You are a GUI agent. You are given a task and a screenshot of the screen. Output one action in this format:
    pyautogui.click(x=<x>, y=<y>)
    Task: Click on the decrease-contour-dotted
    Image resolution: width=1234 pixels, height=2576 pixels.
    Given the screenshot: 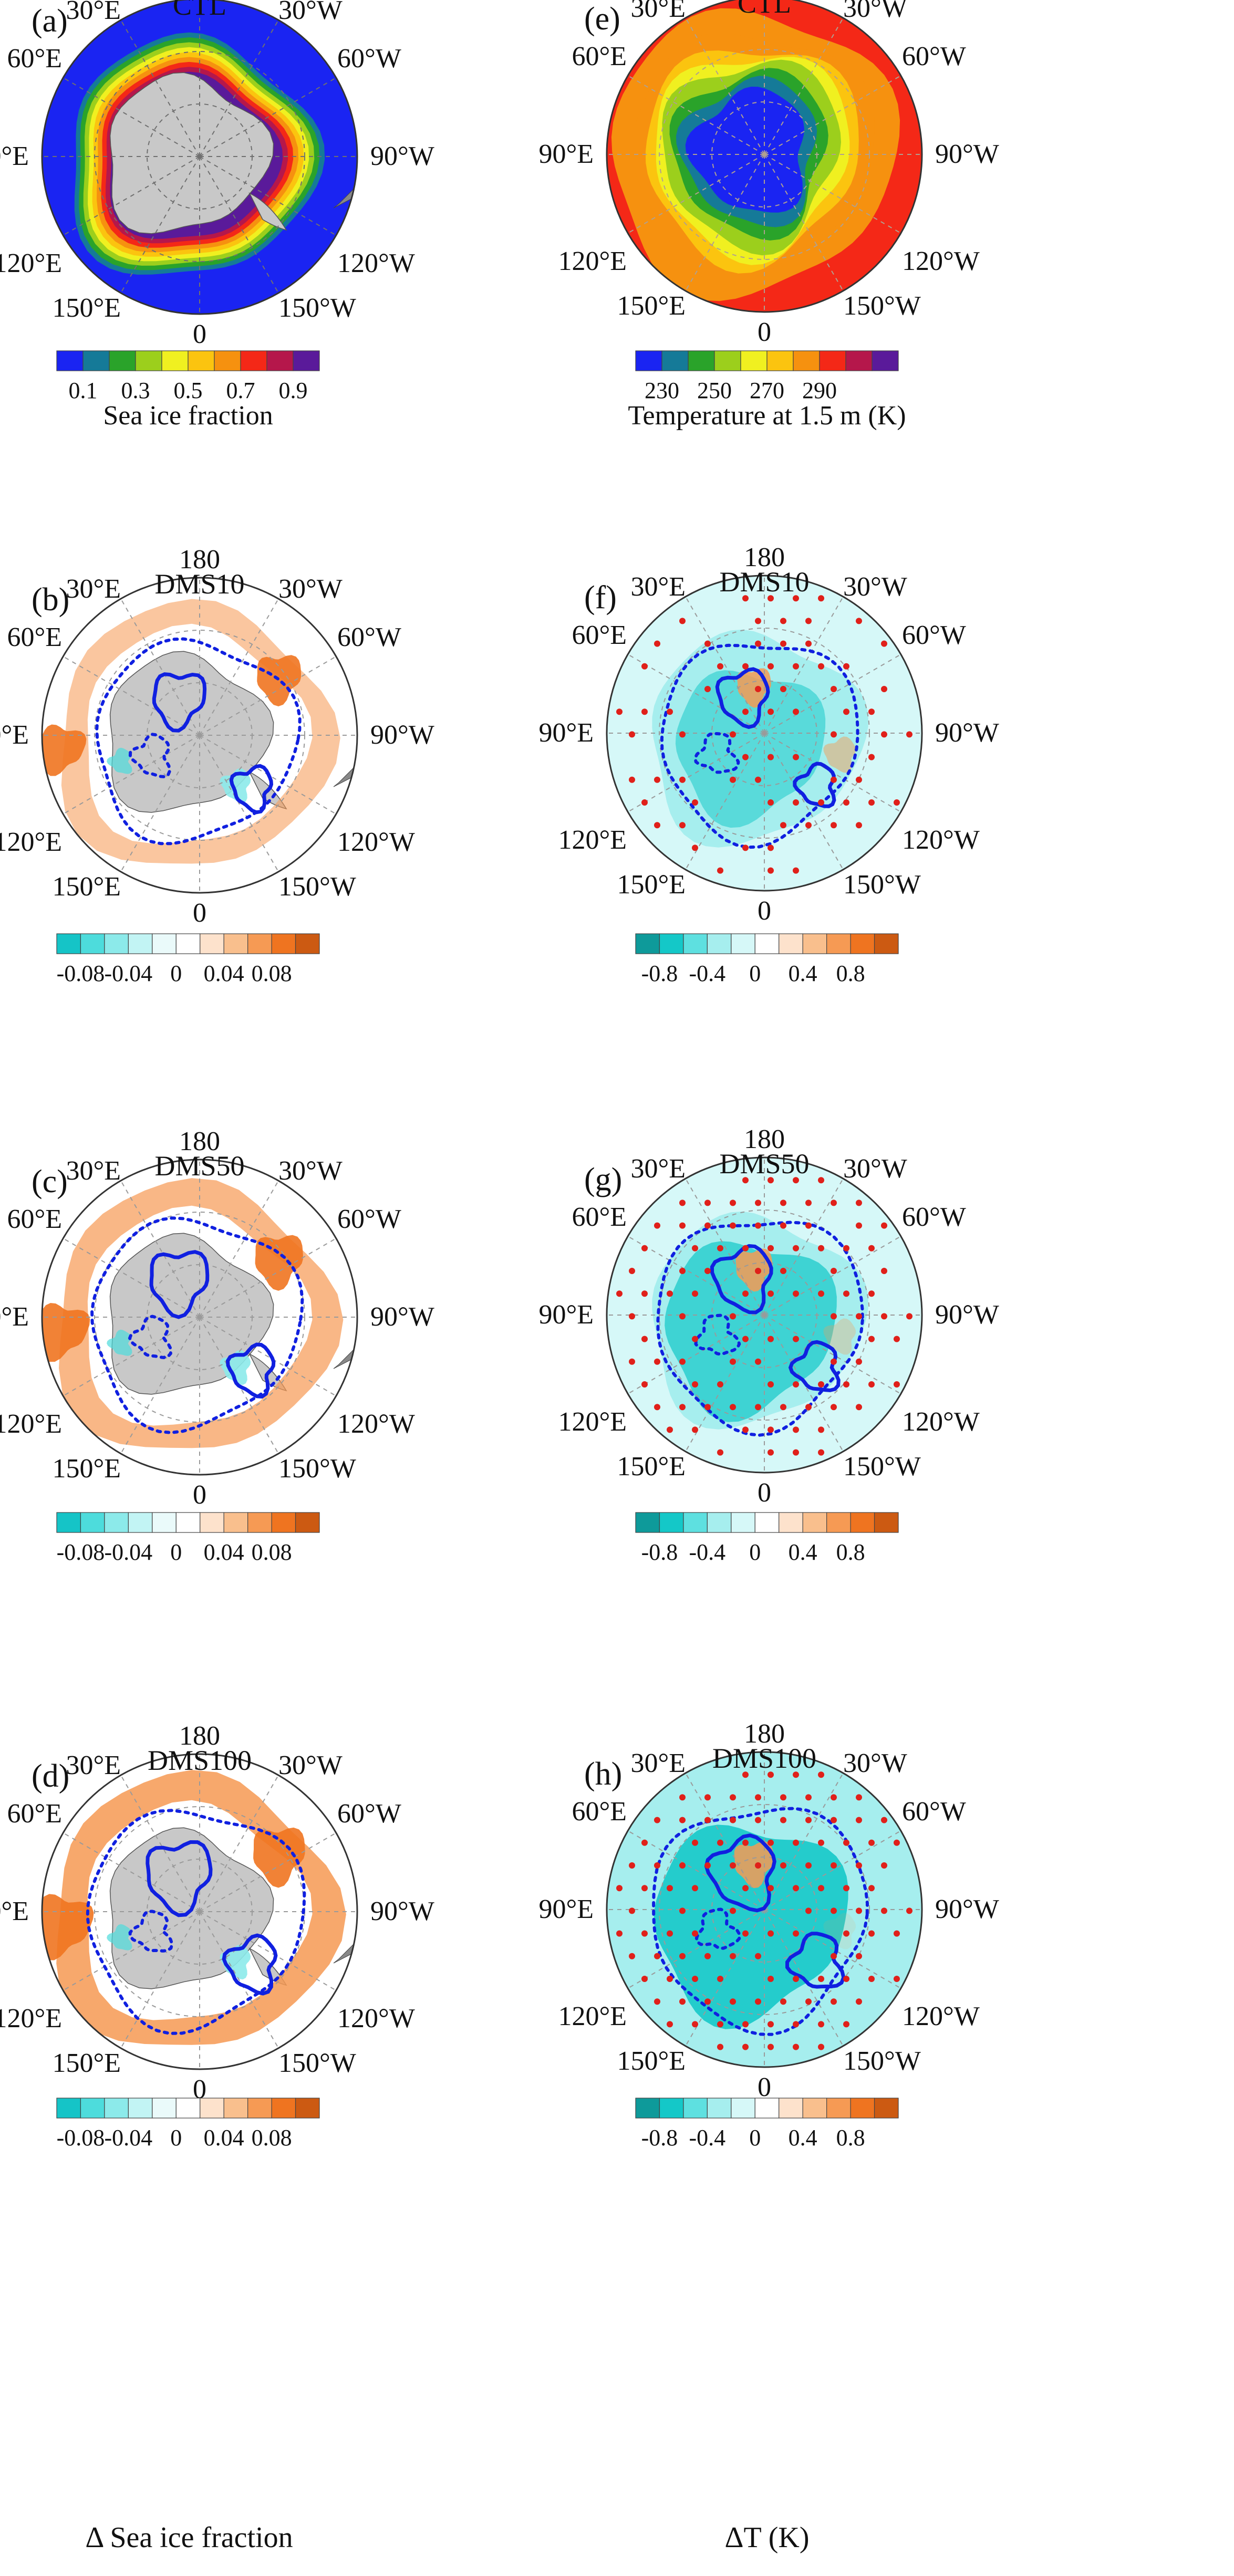 What is the action you would take?
    pyautogui.click(x=716, y=753)
    